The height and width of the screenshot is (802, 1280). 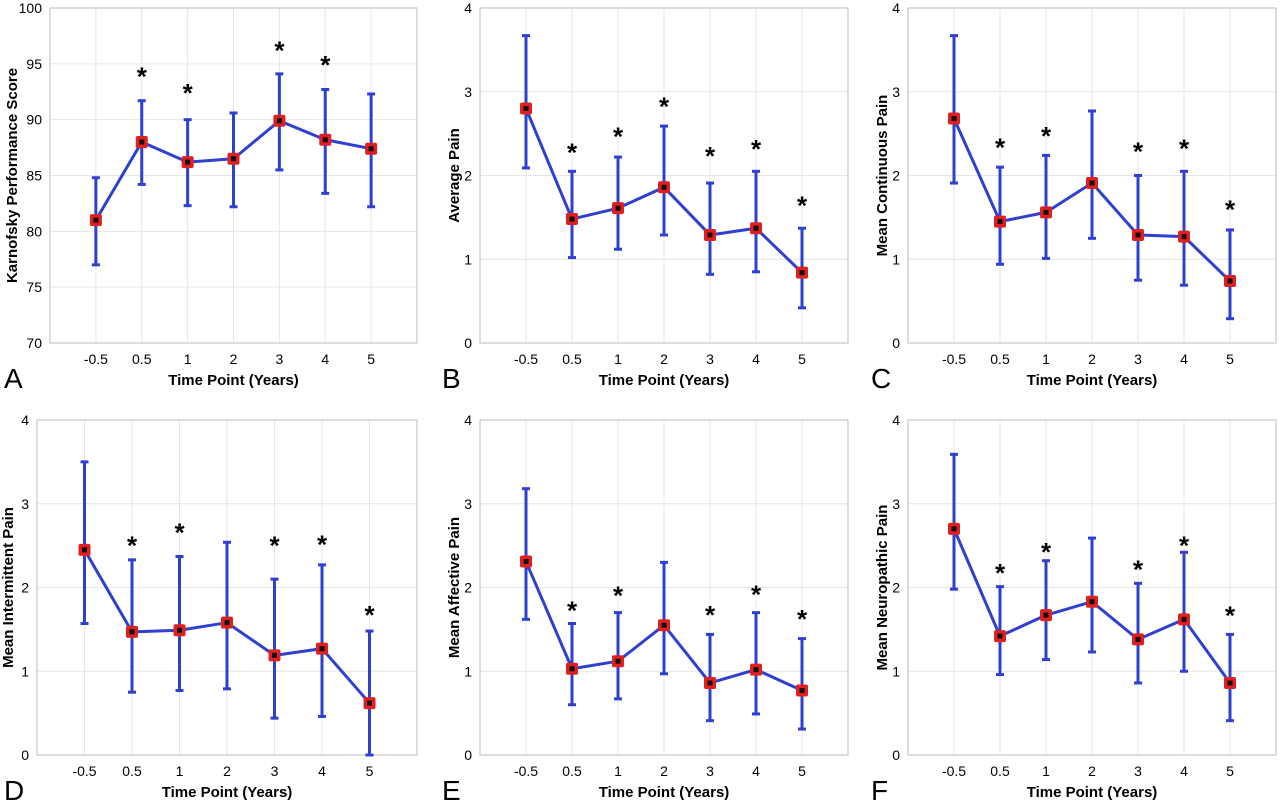 I want to click on x-axis-label: Time Point (Years), so click(x=664, y=380).